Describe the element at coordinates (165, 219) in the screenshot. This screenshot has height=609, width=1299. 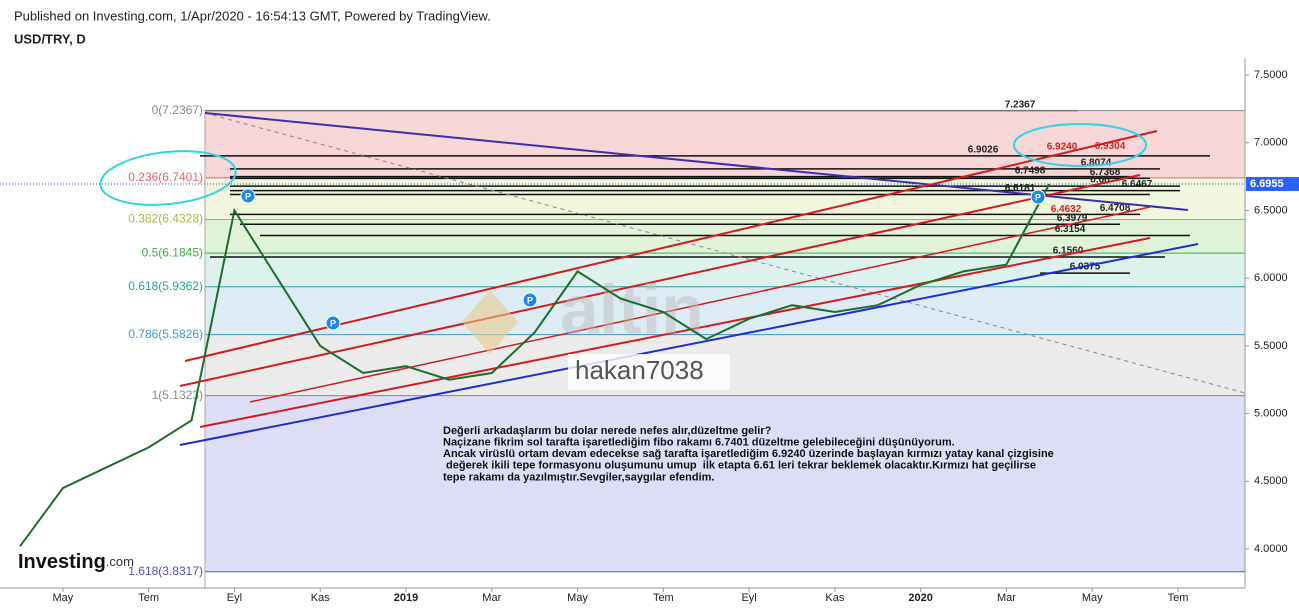
I see `fib-label: 0.382(6.4328)` at that location.